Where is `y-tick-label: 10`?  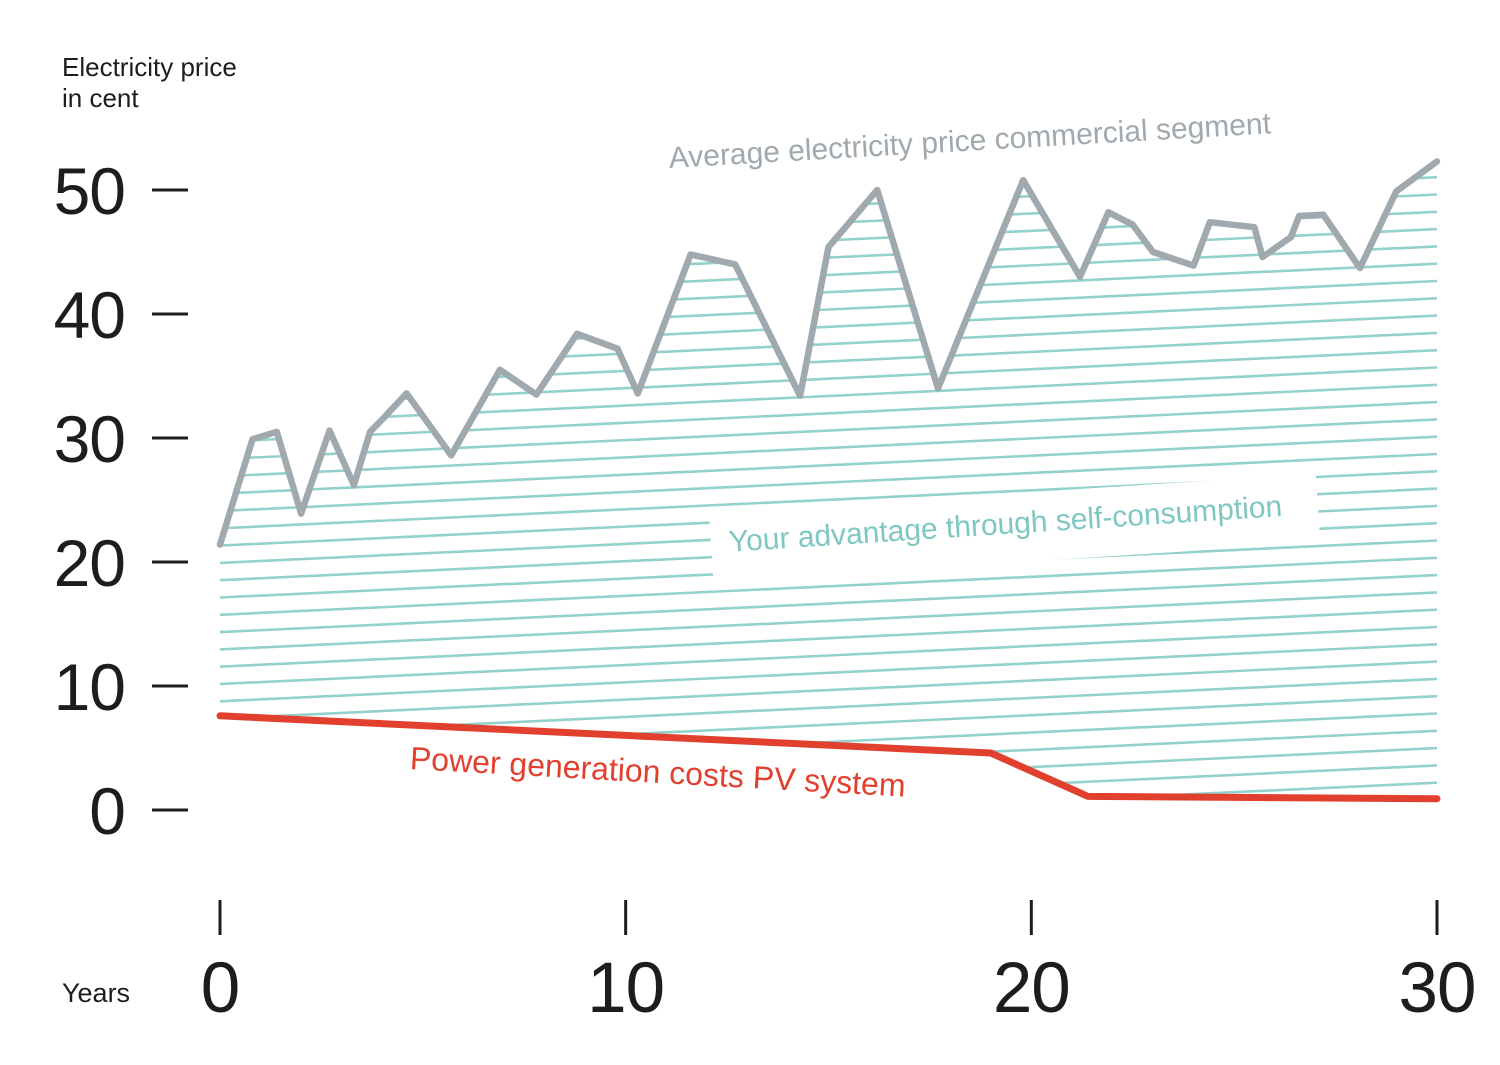
y-tick-label: 10 is located at coordinates (89, 687).